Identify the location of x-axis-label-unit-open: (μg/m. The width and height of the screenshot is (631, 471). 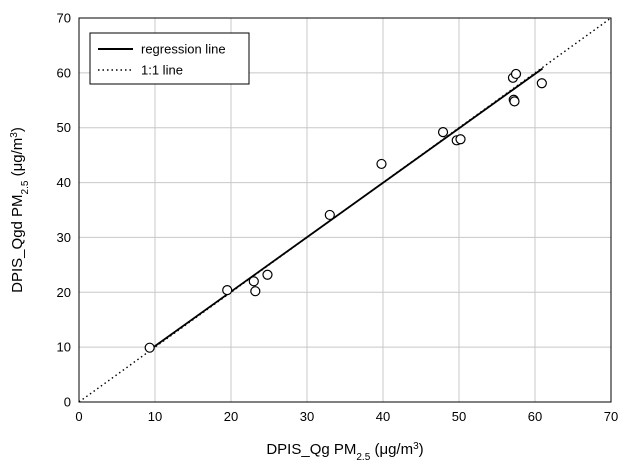
(391, 449).